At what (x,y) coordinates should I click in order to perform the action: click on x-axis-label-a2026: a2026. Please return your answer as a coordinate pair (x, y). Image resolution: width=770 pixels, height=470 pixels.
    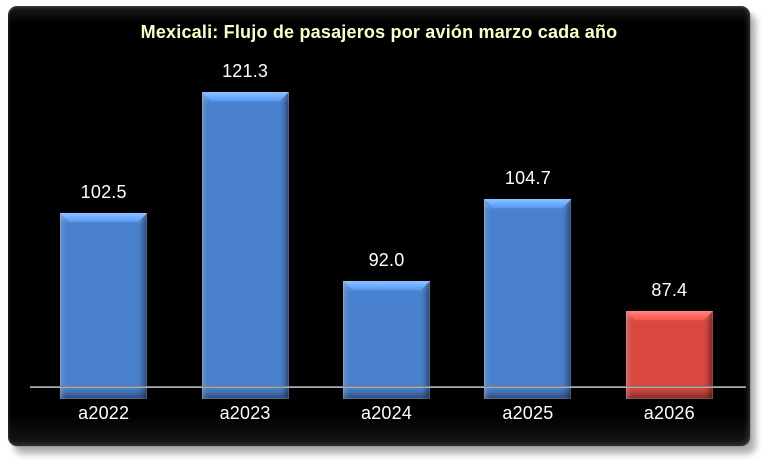
    Looking at the image, I should click on (669, 413).